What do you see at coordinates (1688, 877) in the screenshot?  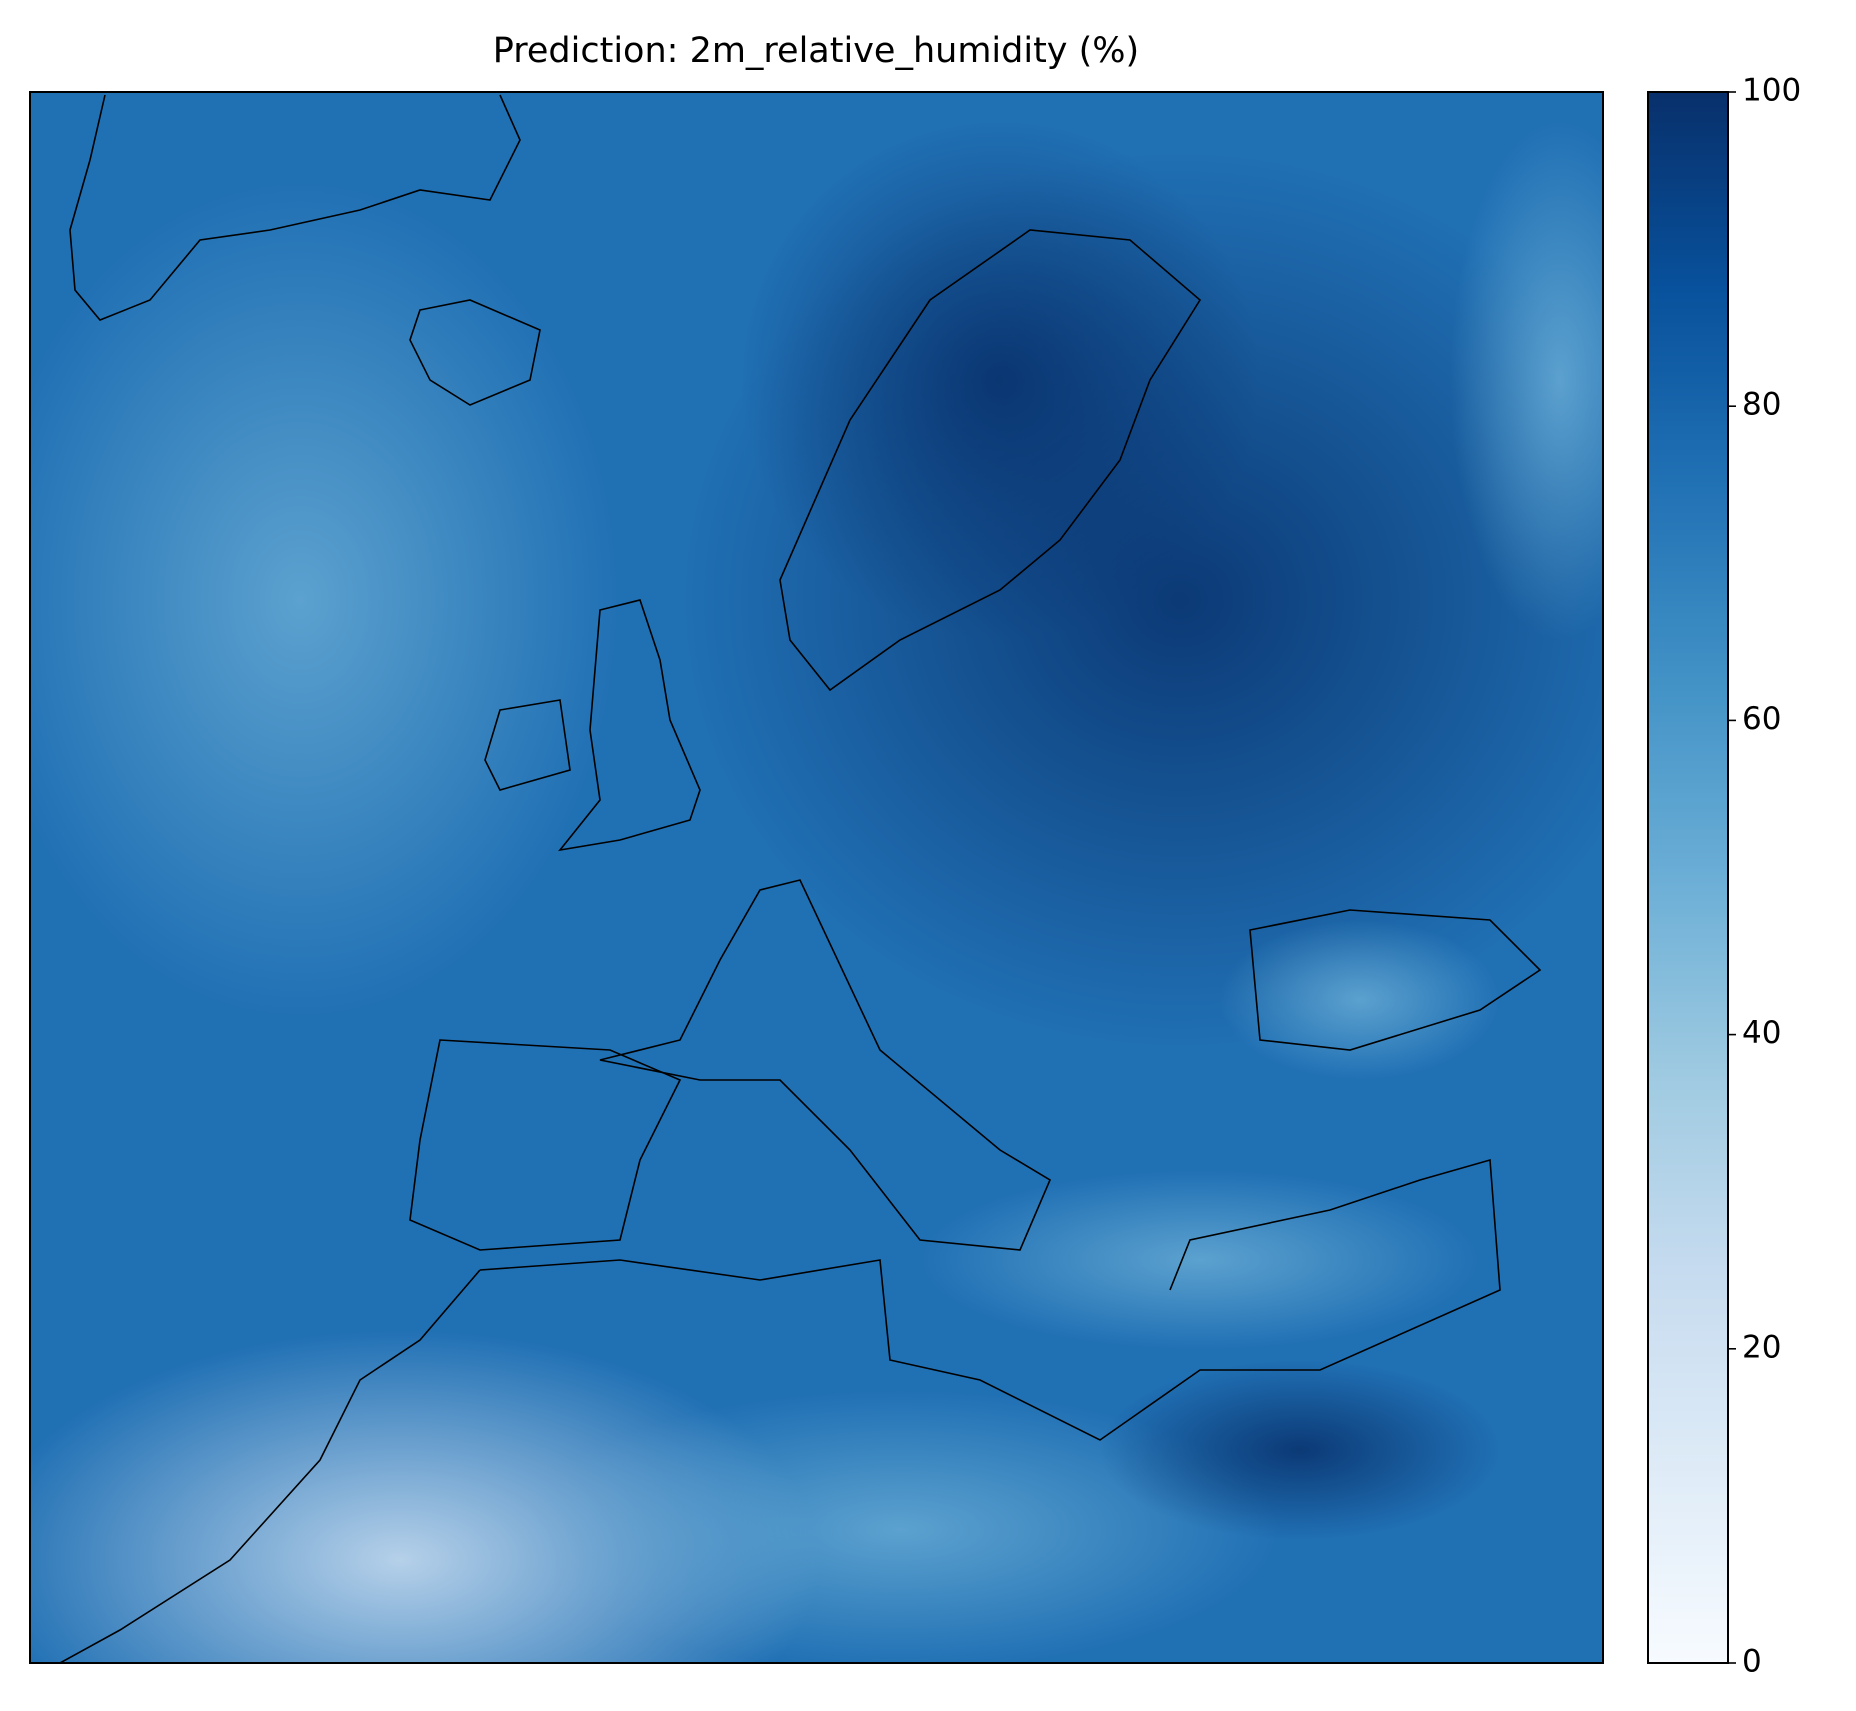 I see `colorbar-fill` at bounding box center [1688, 877].